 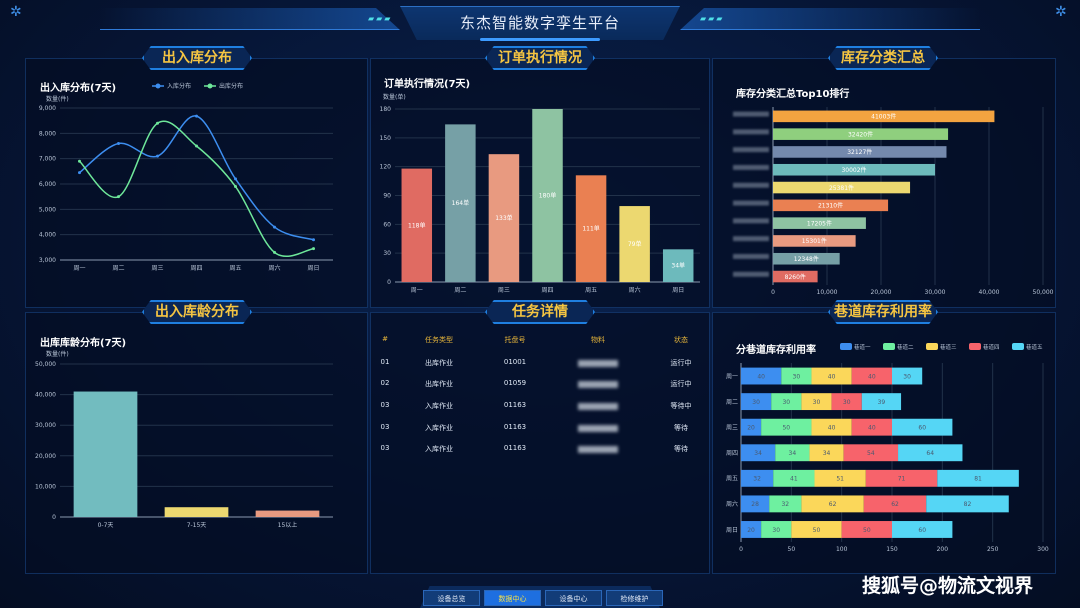 What do you see at coordinates (179, 86) in the screenshot?
I see `legend-label: 入库分布` at bounding box center [179, 86].